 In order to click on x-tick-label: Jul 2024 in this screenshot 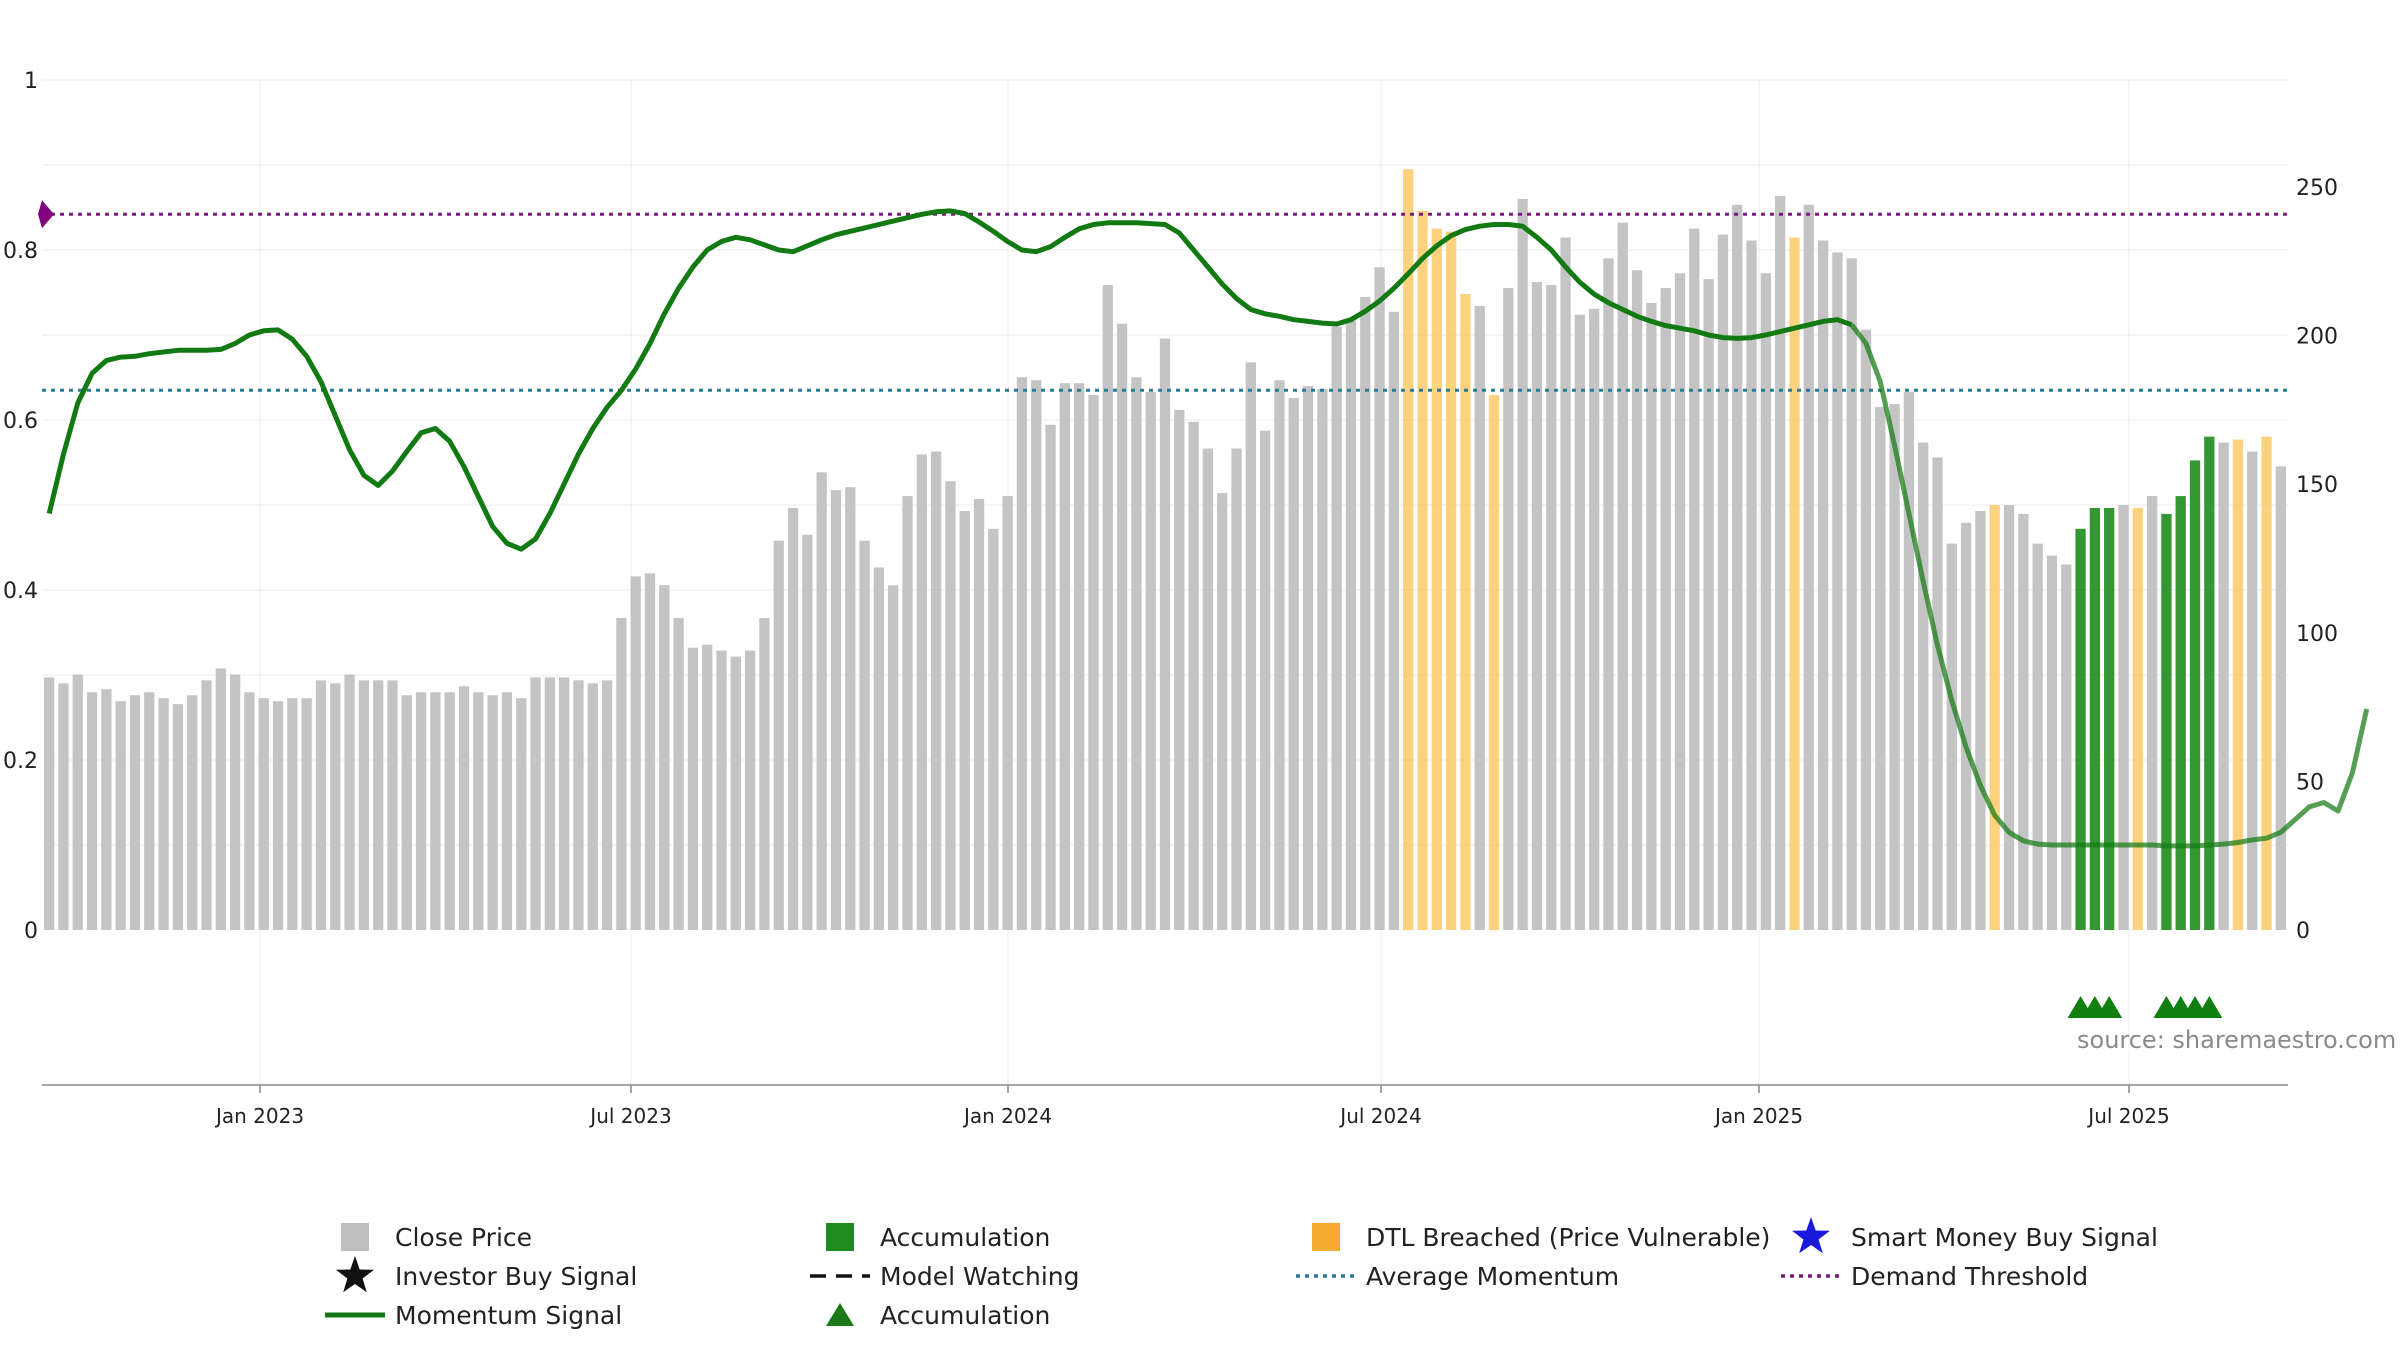, I will do `click(1379, 1116)`.